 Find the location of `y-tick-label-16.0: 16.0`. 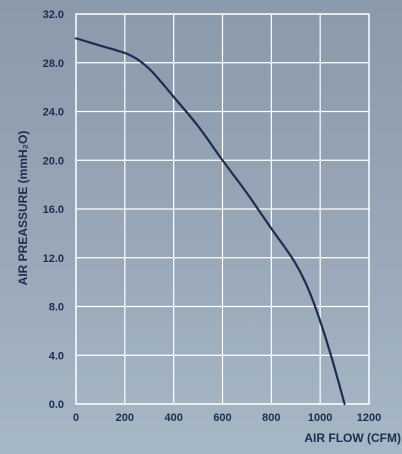

y-tick-label-16.0: 16.0 is located at coordinates (53, 210).